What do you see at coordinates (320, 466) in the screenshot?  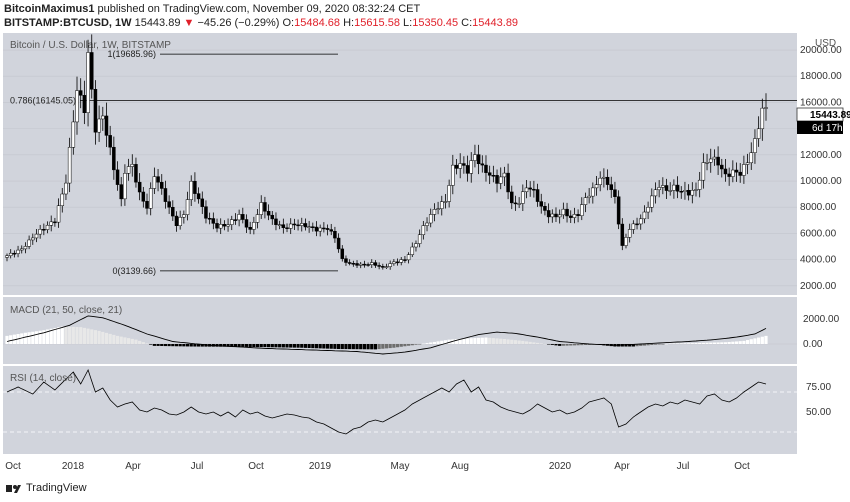 I see `x-tick-label: 2019` at bounding box center [320, 466].